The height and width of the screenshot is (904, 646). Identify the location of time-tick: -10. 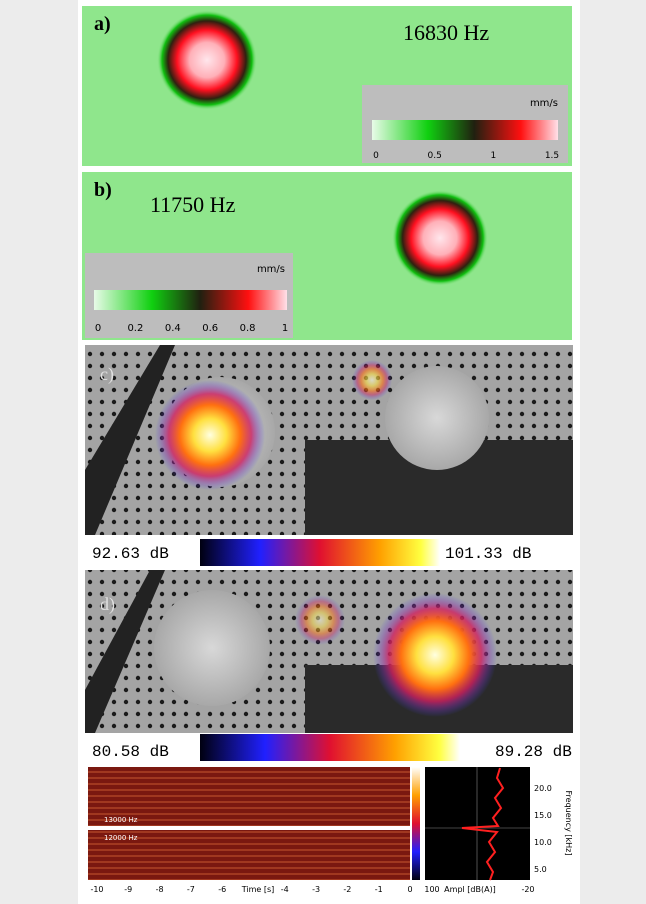
(96, 889).